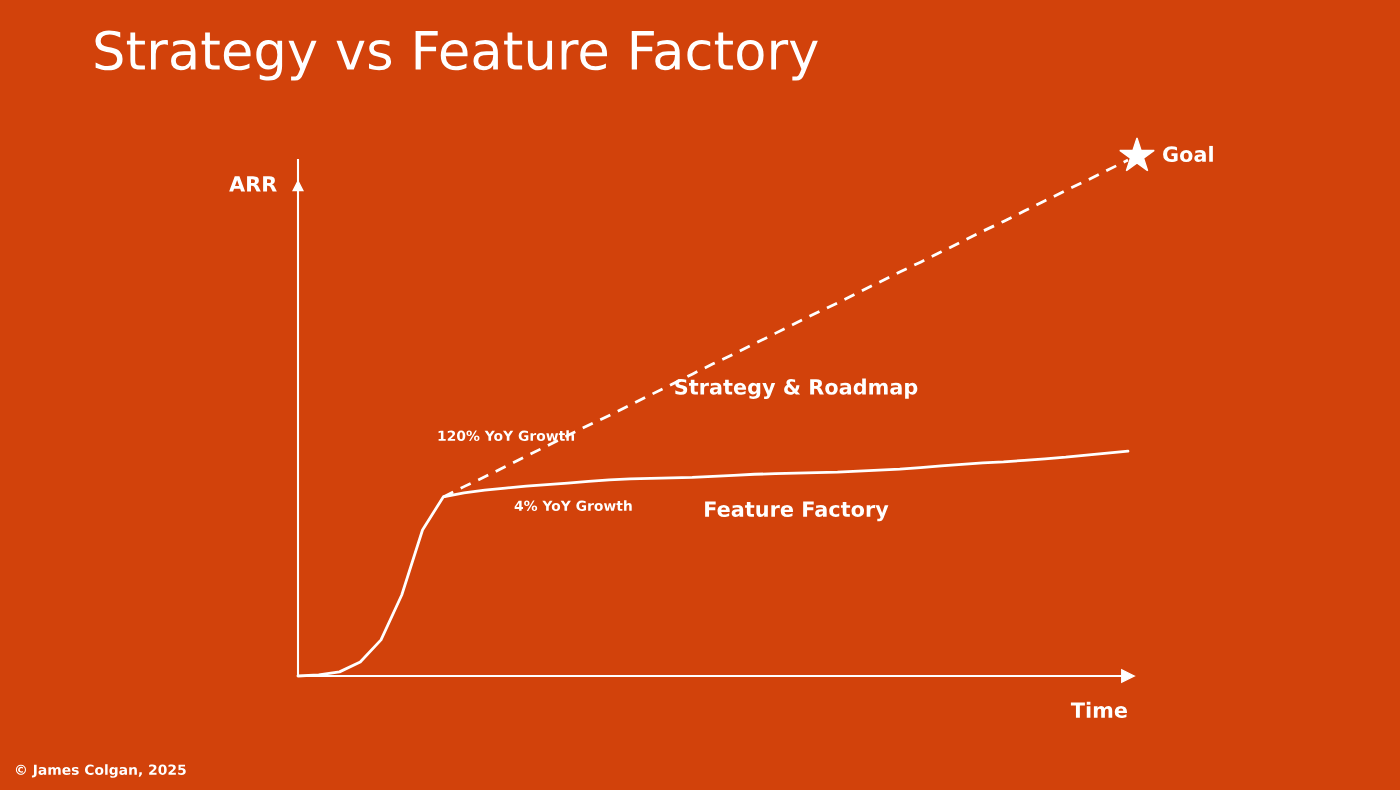 The height and width of the screenshot is (790, 1400). Describe the element at coordinates (797, 511) in the screenshot. I see `series-label: Feature Factory` at that location.